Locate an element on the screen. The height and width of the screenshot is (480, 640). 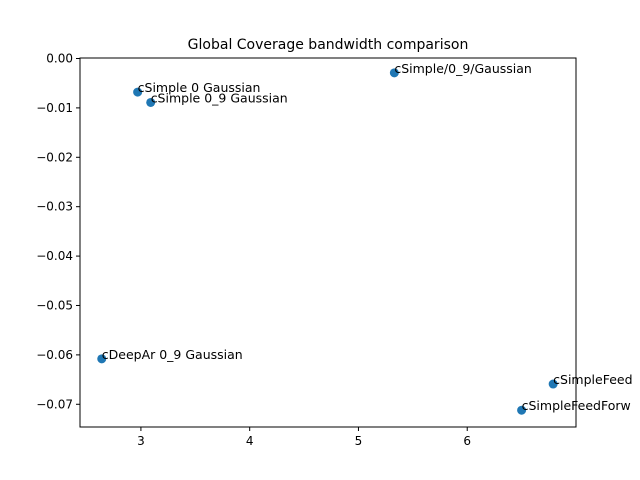
y-tick-label: −0.01 is located at coordinates (54, 108).